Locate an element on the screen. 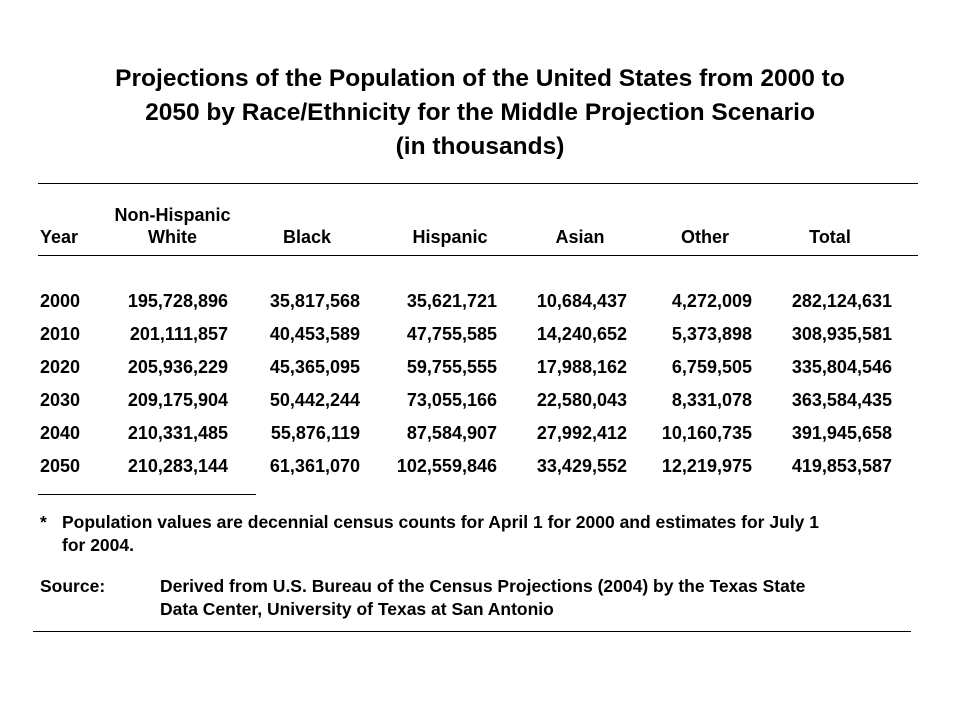  header-year: Year is located at coordinates (59, 237).